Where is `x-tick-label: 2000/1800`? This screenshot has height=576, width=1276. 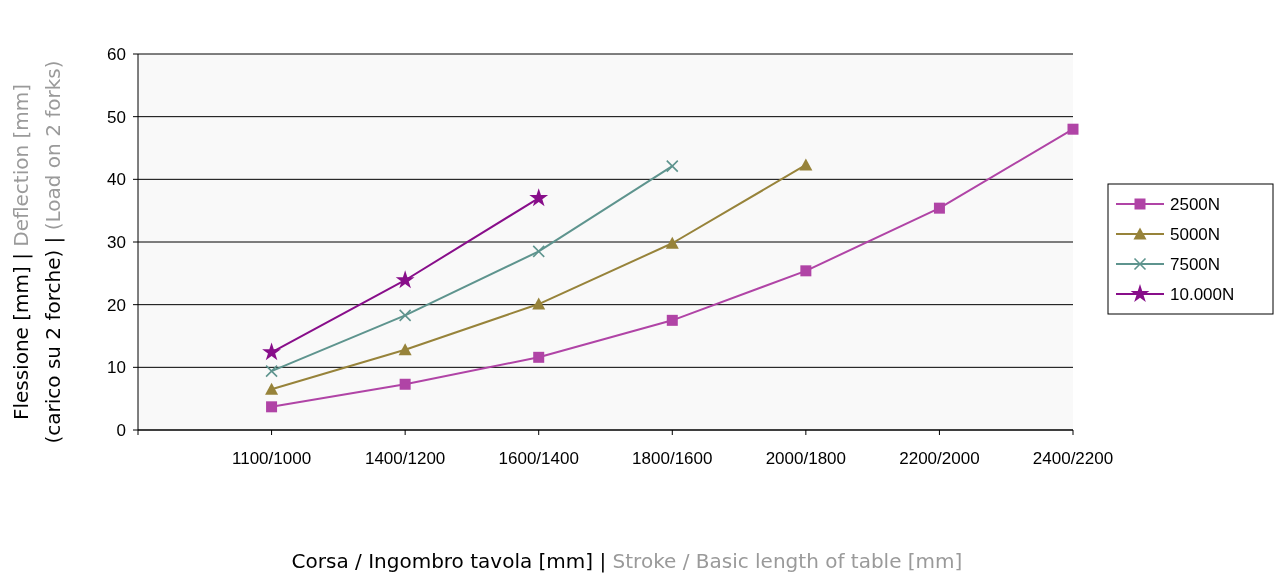 x-tick-label: 2000/1800 is located at coordinates (806, 458).